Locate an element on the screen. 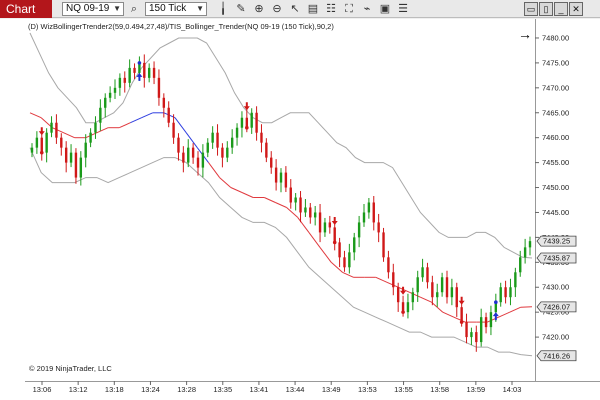 This screenshot has height=400, width=600. interval-selector: 150 Tick ▼ is located at coordinates (176, 9).